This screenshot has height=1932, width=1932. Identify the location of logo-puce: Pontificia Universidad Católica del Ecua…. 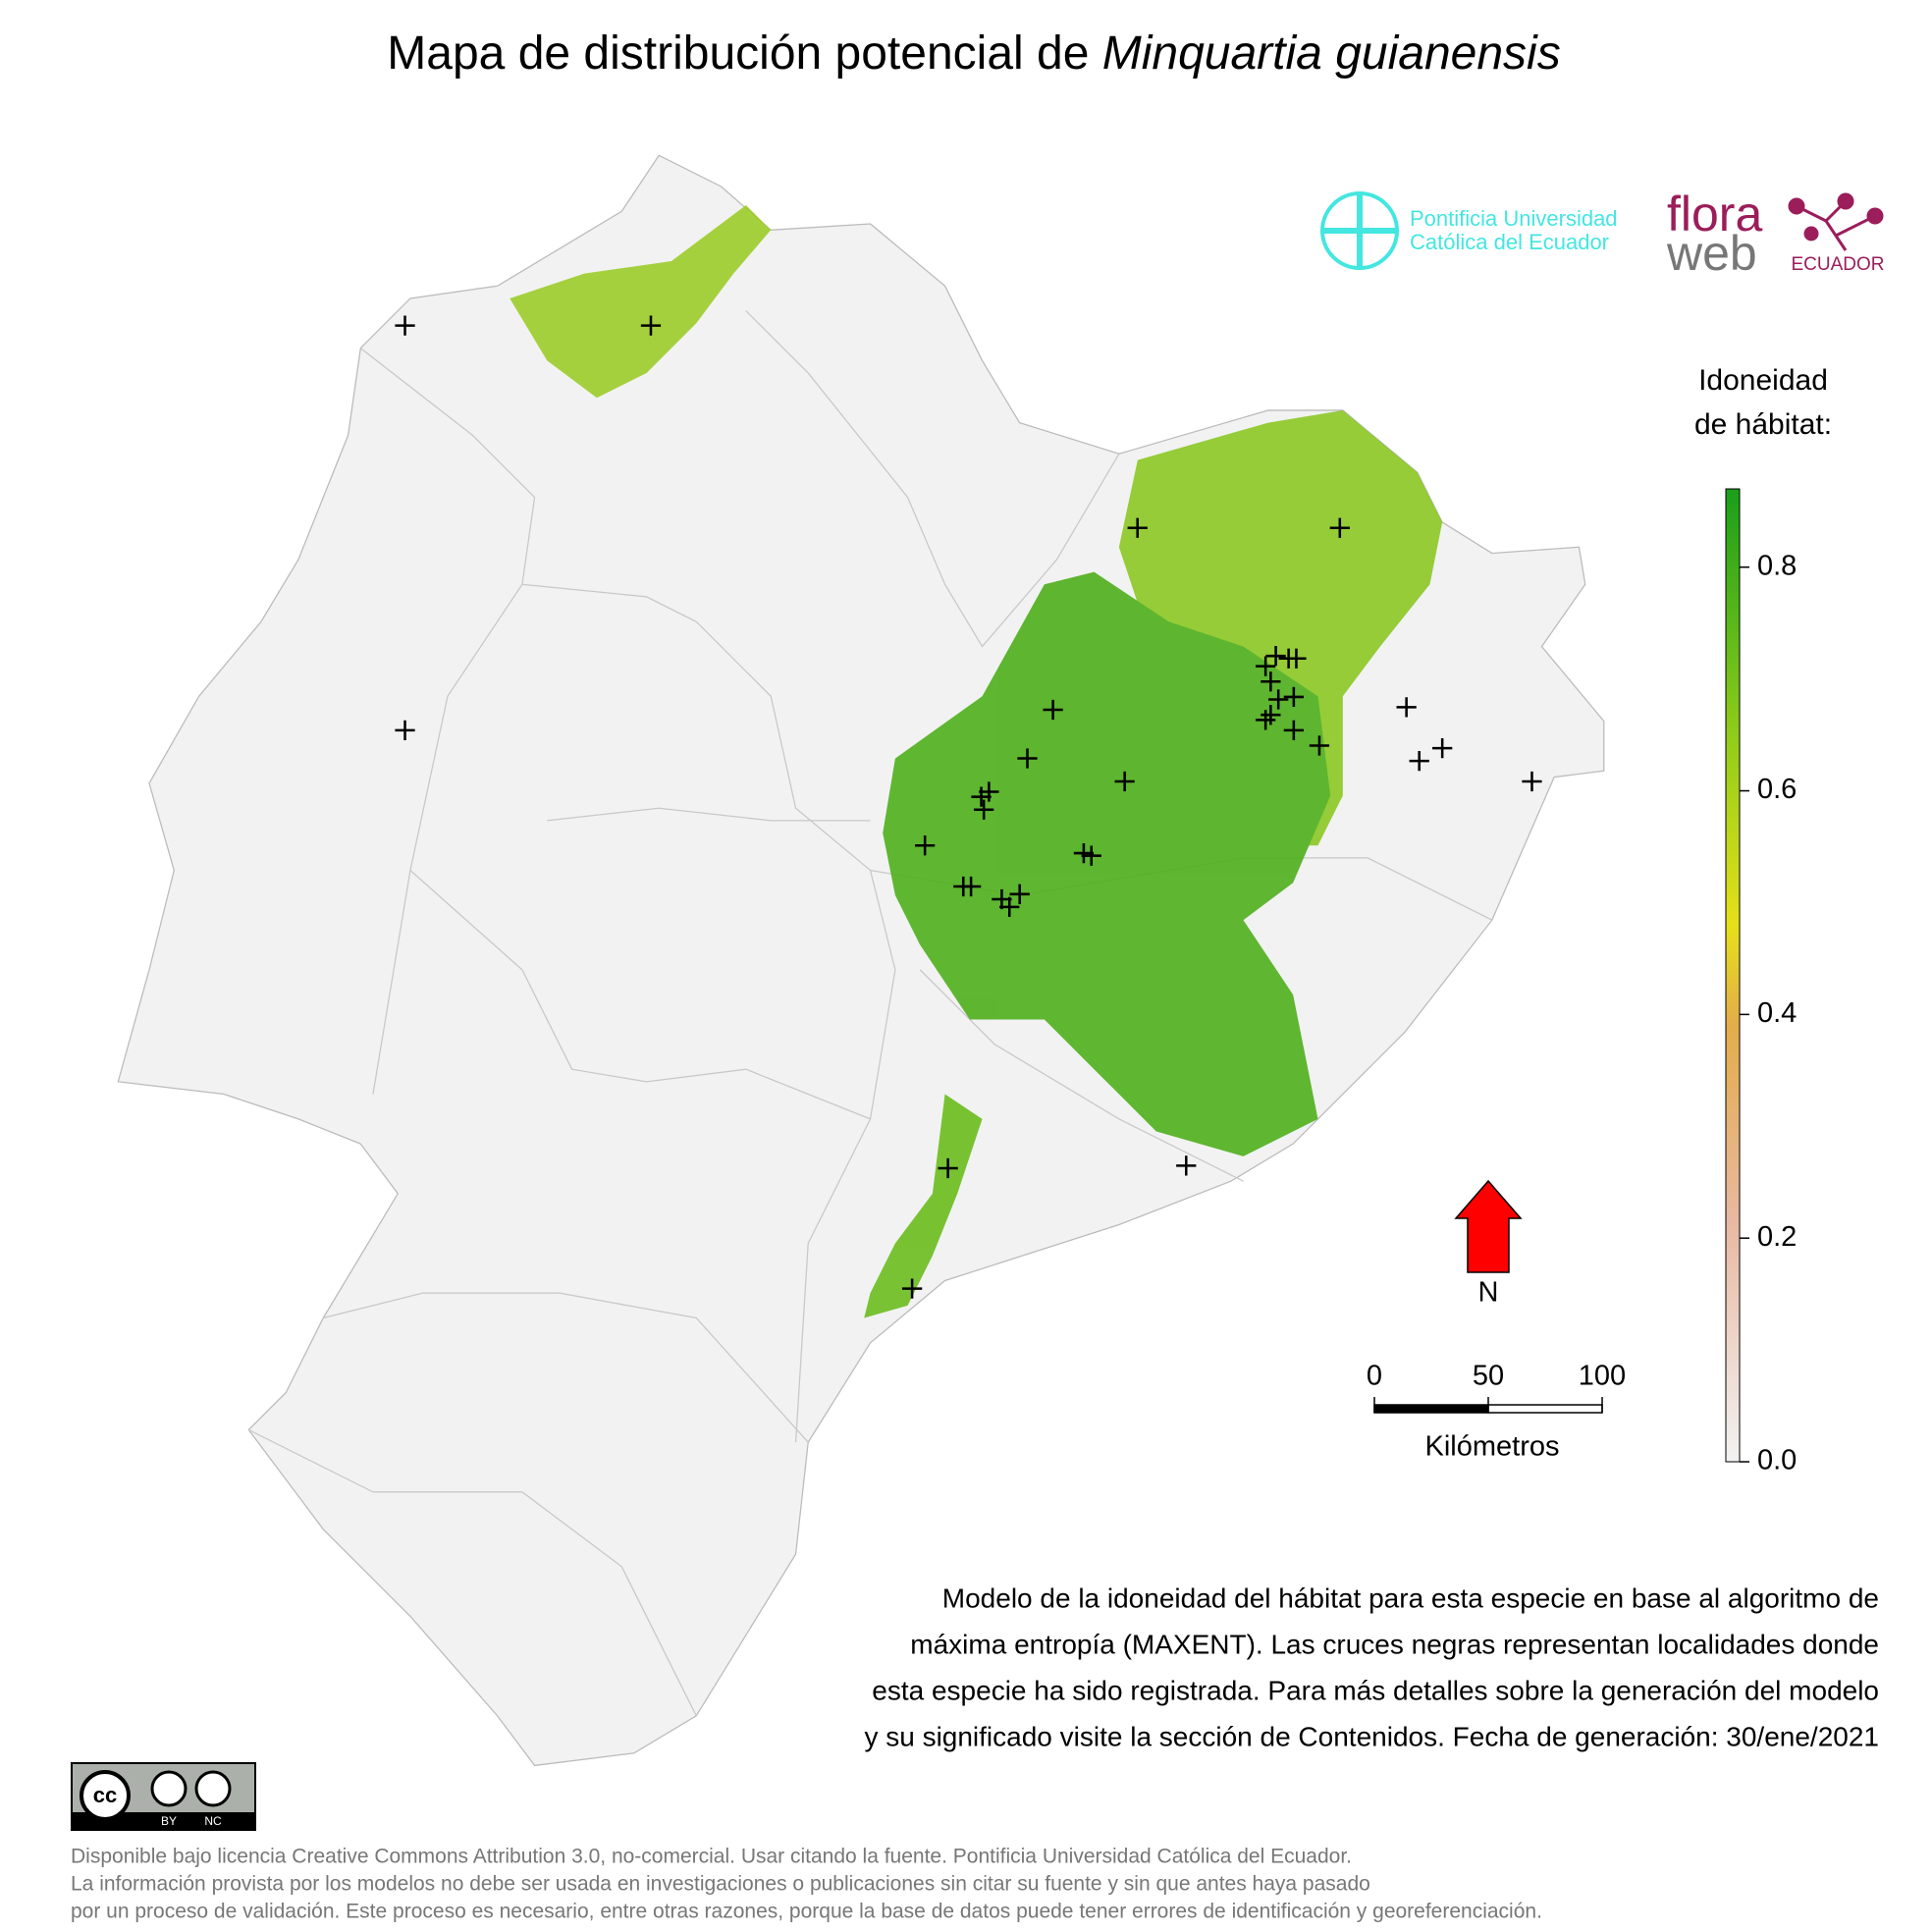
(1469, 230).